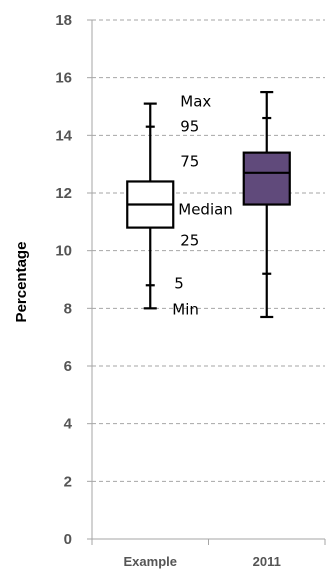  What do you see at coordinates (205, 210) in the screenshot?
I see `annotation-median: Median` at bounding box center [205, 210].